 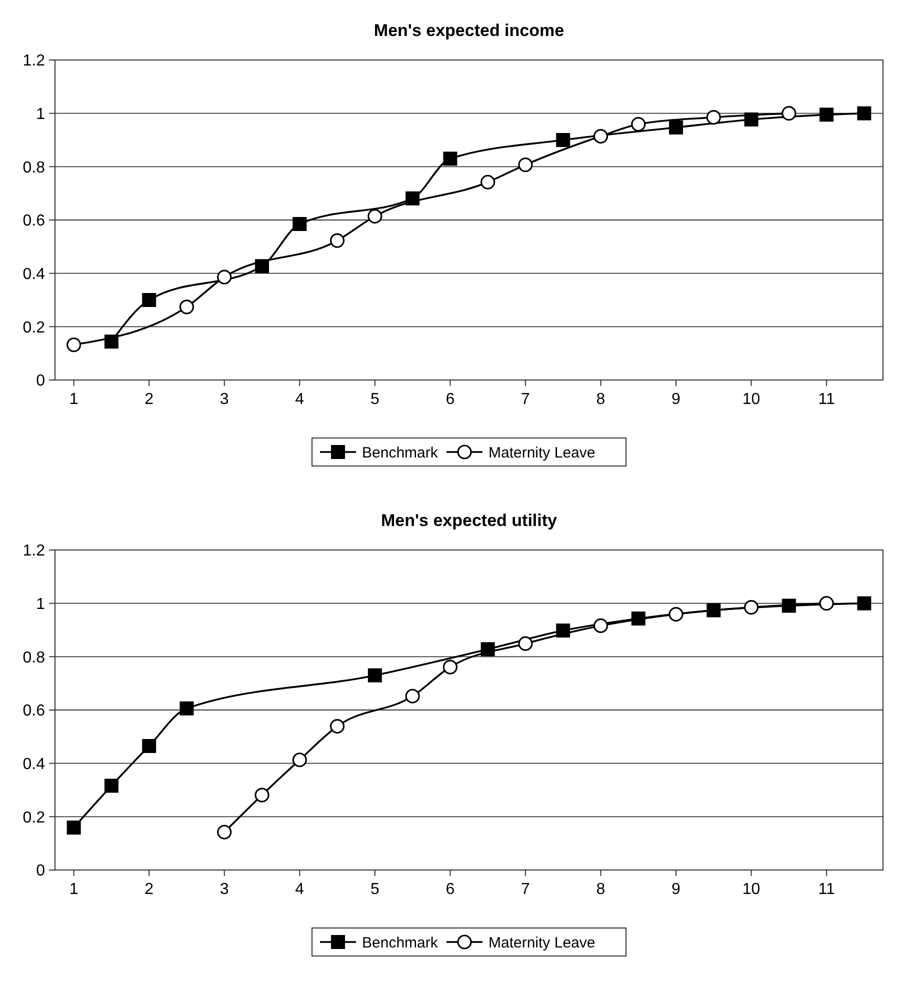 What do you see at coordinates (469, 520) in the screenshot?
I see `chart-title: Men's expected utility` at bounding box center [469, 520].